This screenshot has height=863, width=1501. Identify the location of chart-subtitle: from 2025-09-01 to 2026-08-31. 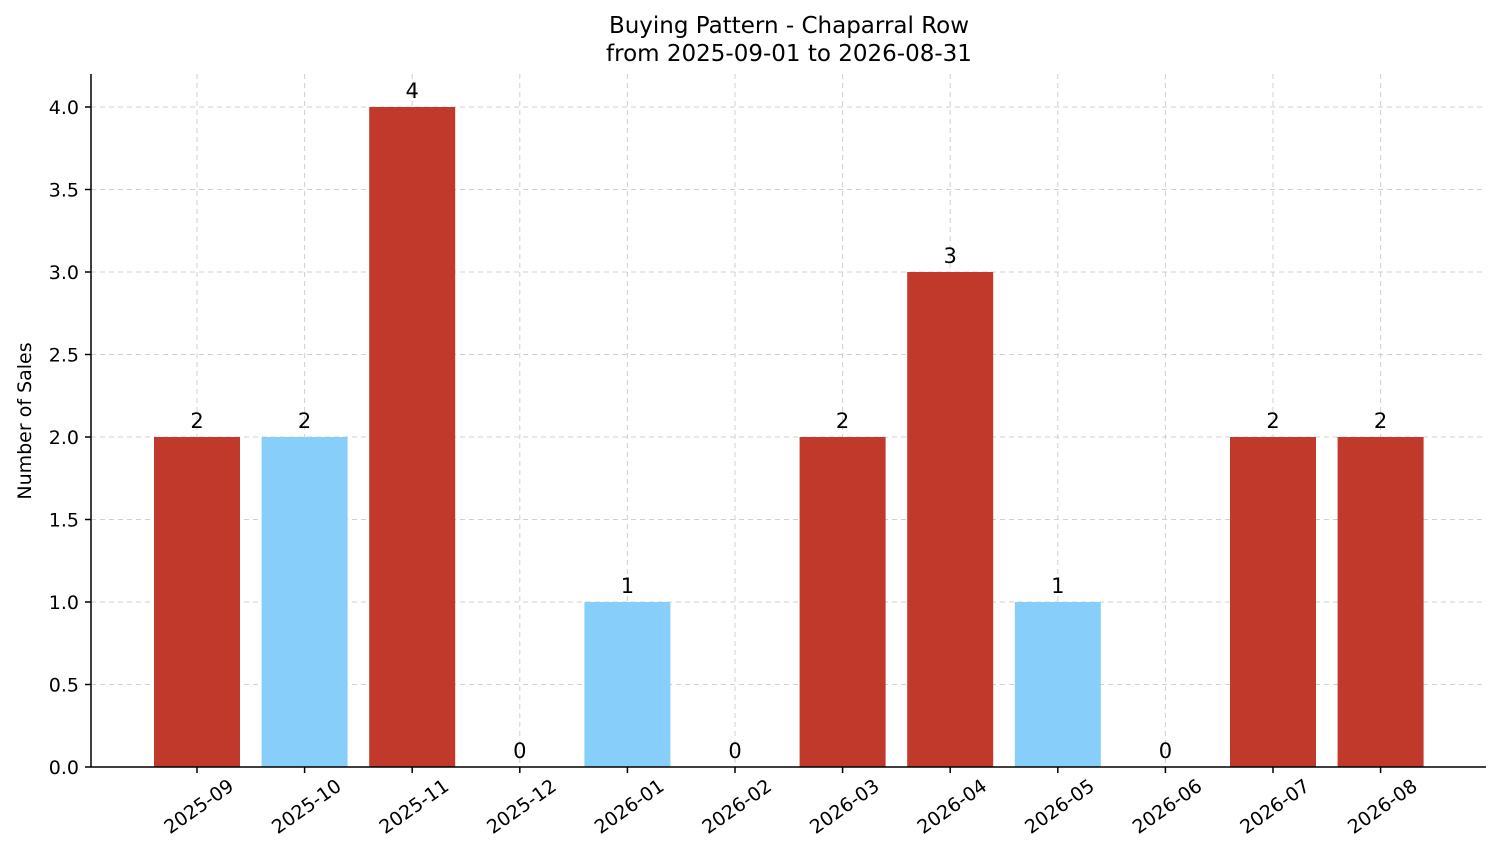
(789, 54).